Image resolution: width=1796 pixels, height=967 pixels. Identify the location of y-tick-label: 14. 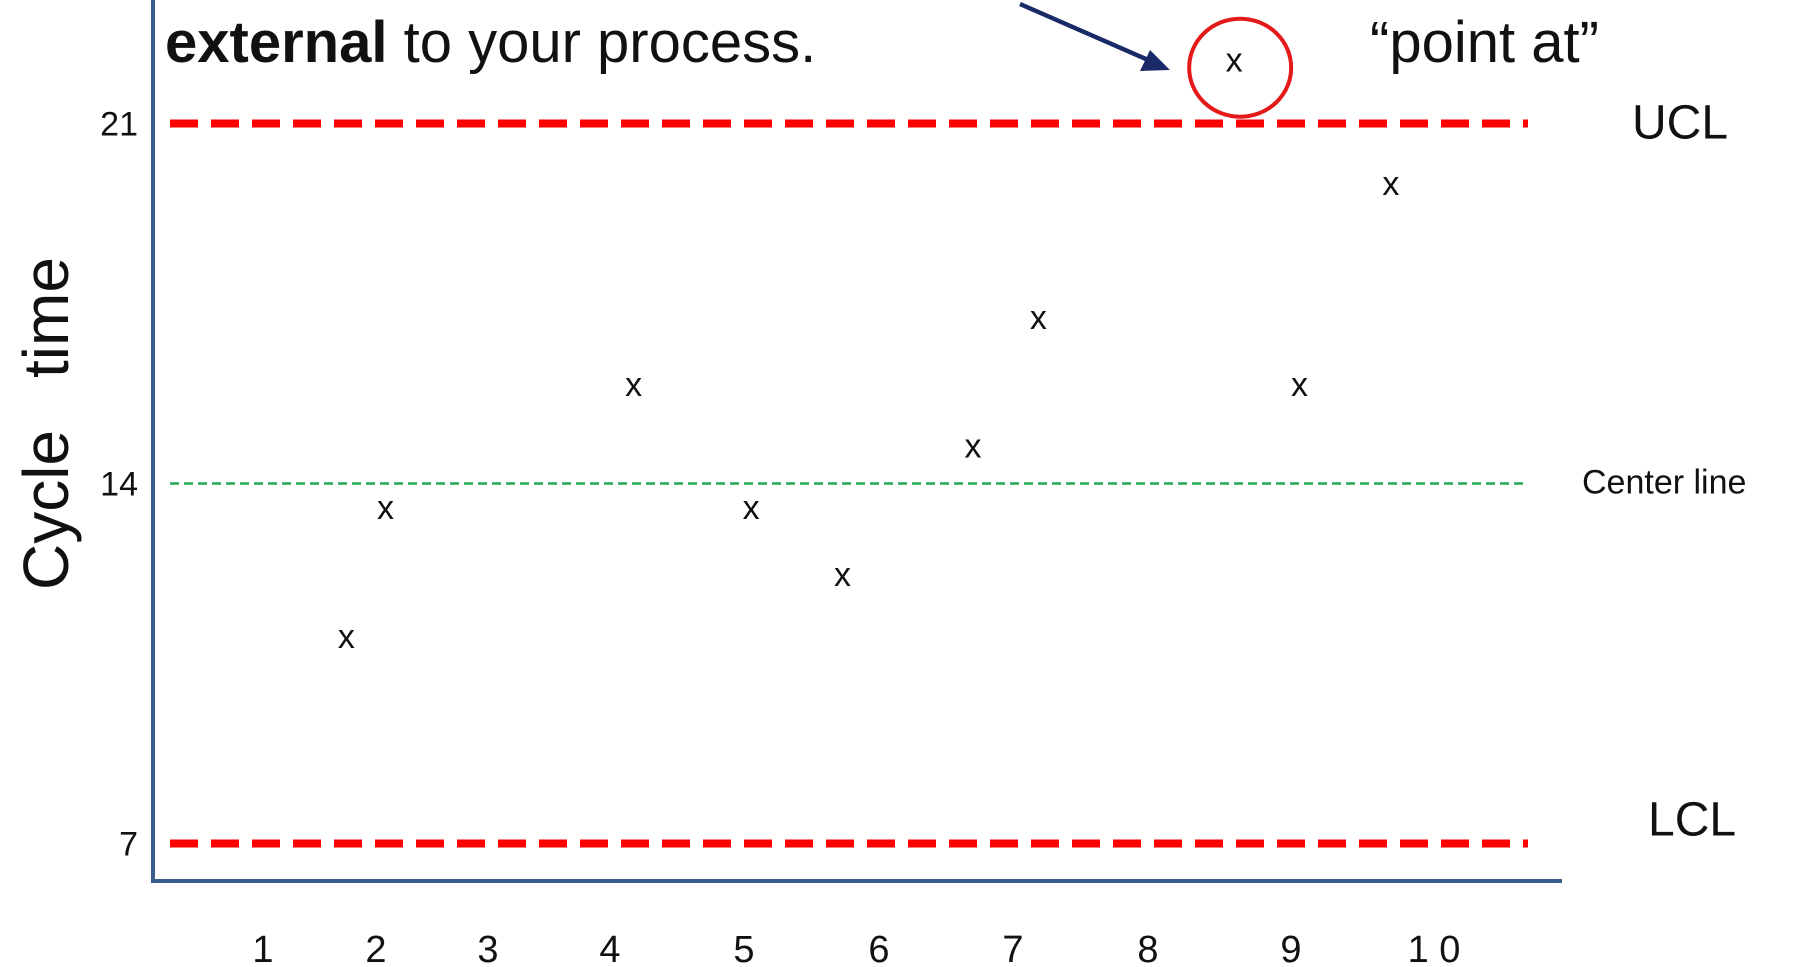
(119, 485).